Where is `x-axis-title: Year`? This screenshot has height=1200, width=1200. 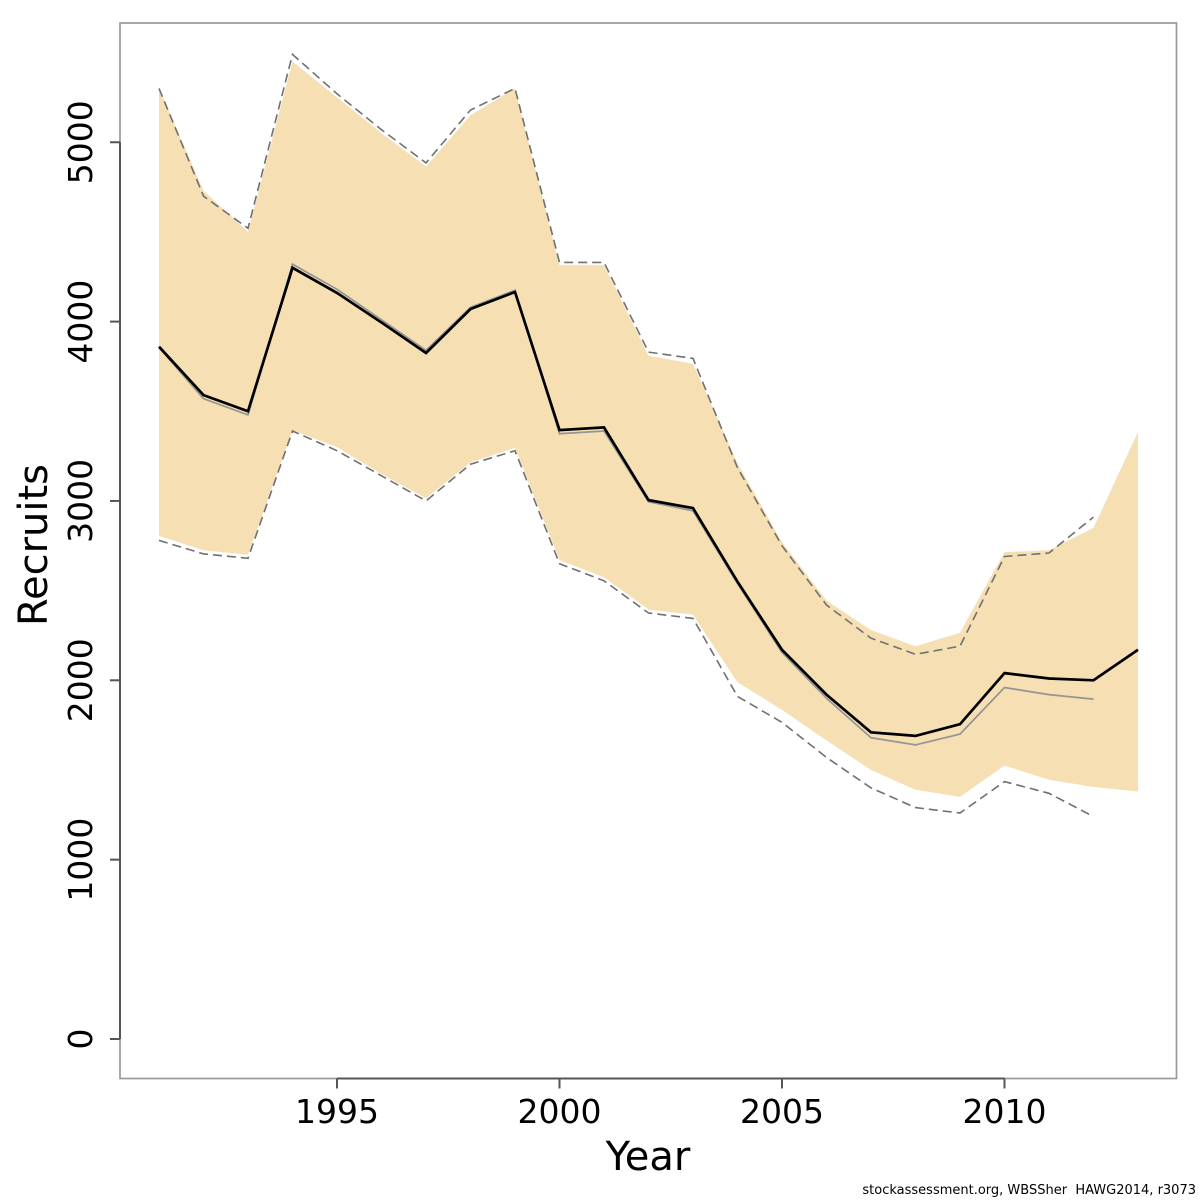
x-axis-title: Year is located at coordinates (648, 1157).